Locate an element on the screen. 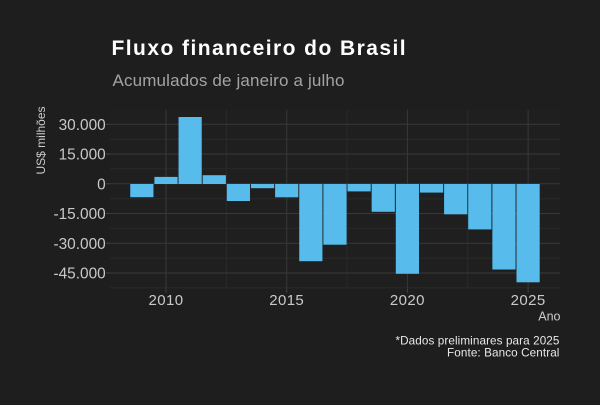 The width and height of the screenshot is (600, 405). svg-text: -30.000 is located at coordinates (79, 244).